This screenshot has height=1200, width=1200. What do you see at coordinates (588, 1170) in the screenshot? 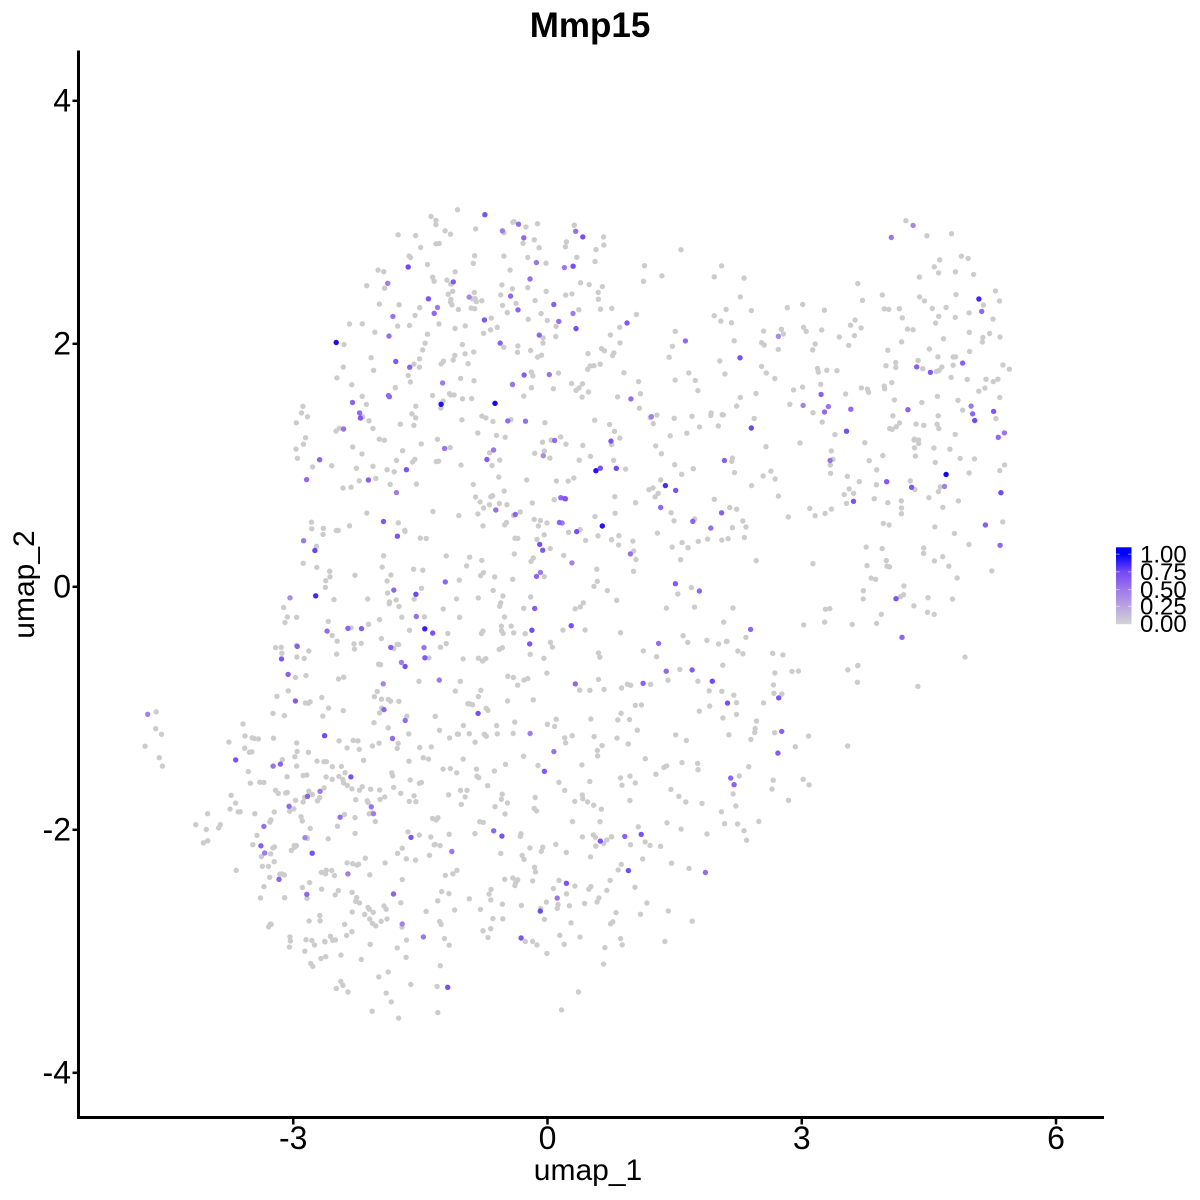
I see `svg-text: umap_1` at bounding box center [588, 1170].